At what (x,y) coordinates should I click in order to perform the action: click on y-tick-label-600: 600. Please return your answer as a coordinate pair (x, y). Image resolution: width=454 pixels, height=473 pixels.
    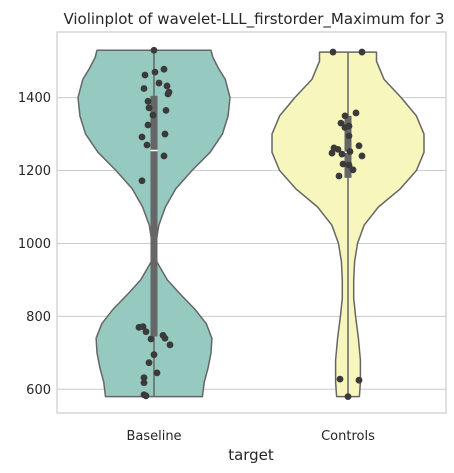
    Looking at the image, I should click on (38, 390).